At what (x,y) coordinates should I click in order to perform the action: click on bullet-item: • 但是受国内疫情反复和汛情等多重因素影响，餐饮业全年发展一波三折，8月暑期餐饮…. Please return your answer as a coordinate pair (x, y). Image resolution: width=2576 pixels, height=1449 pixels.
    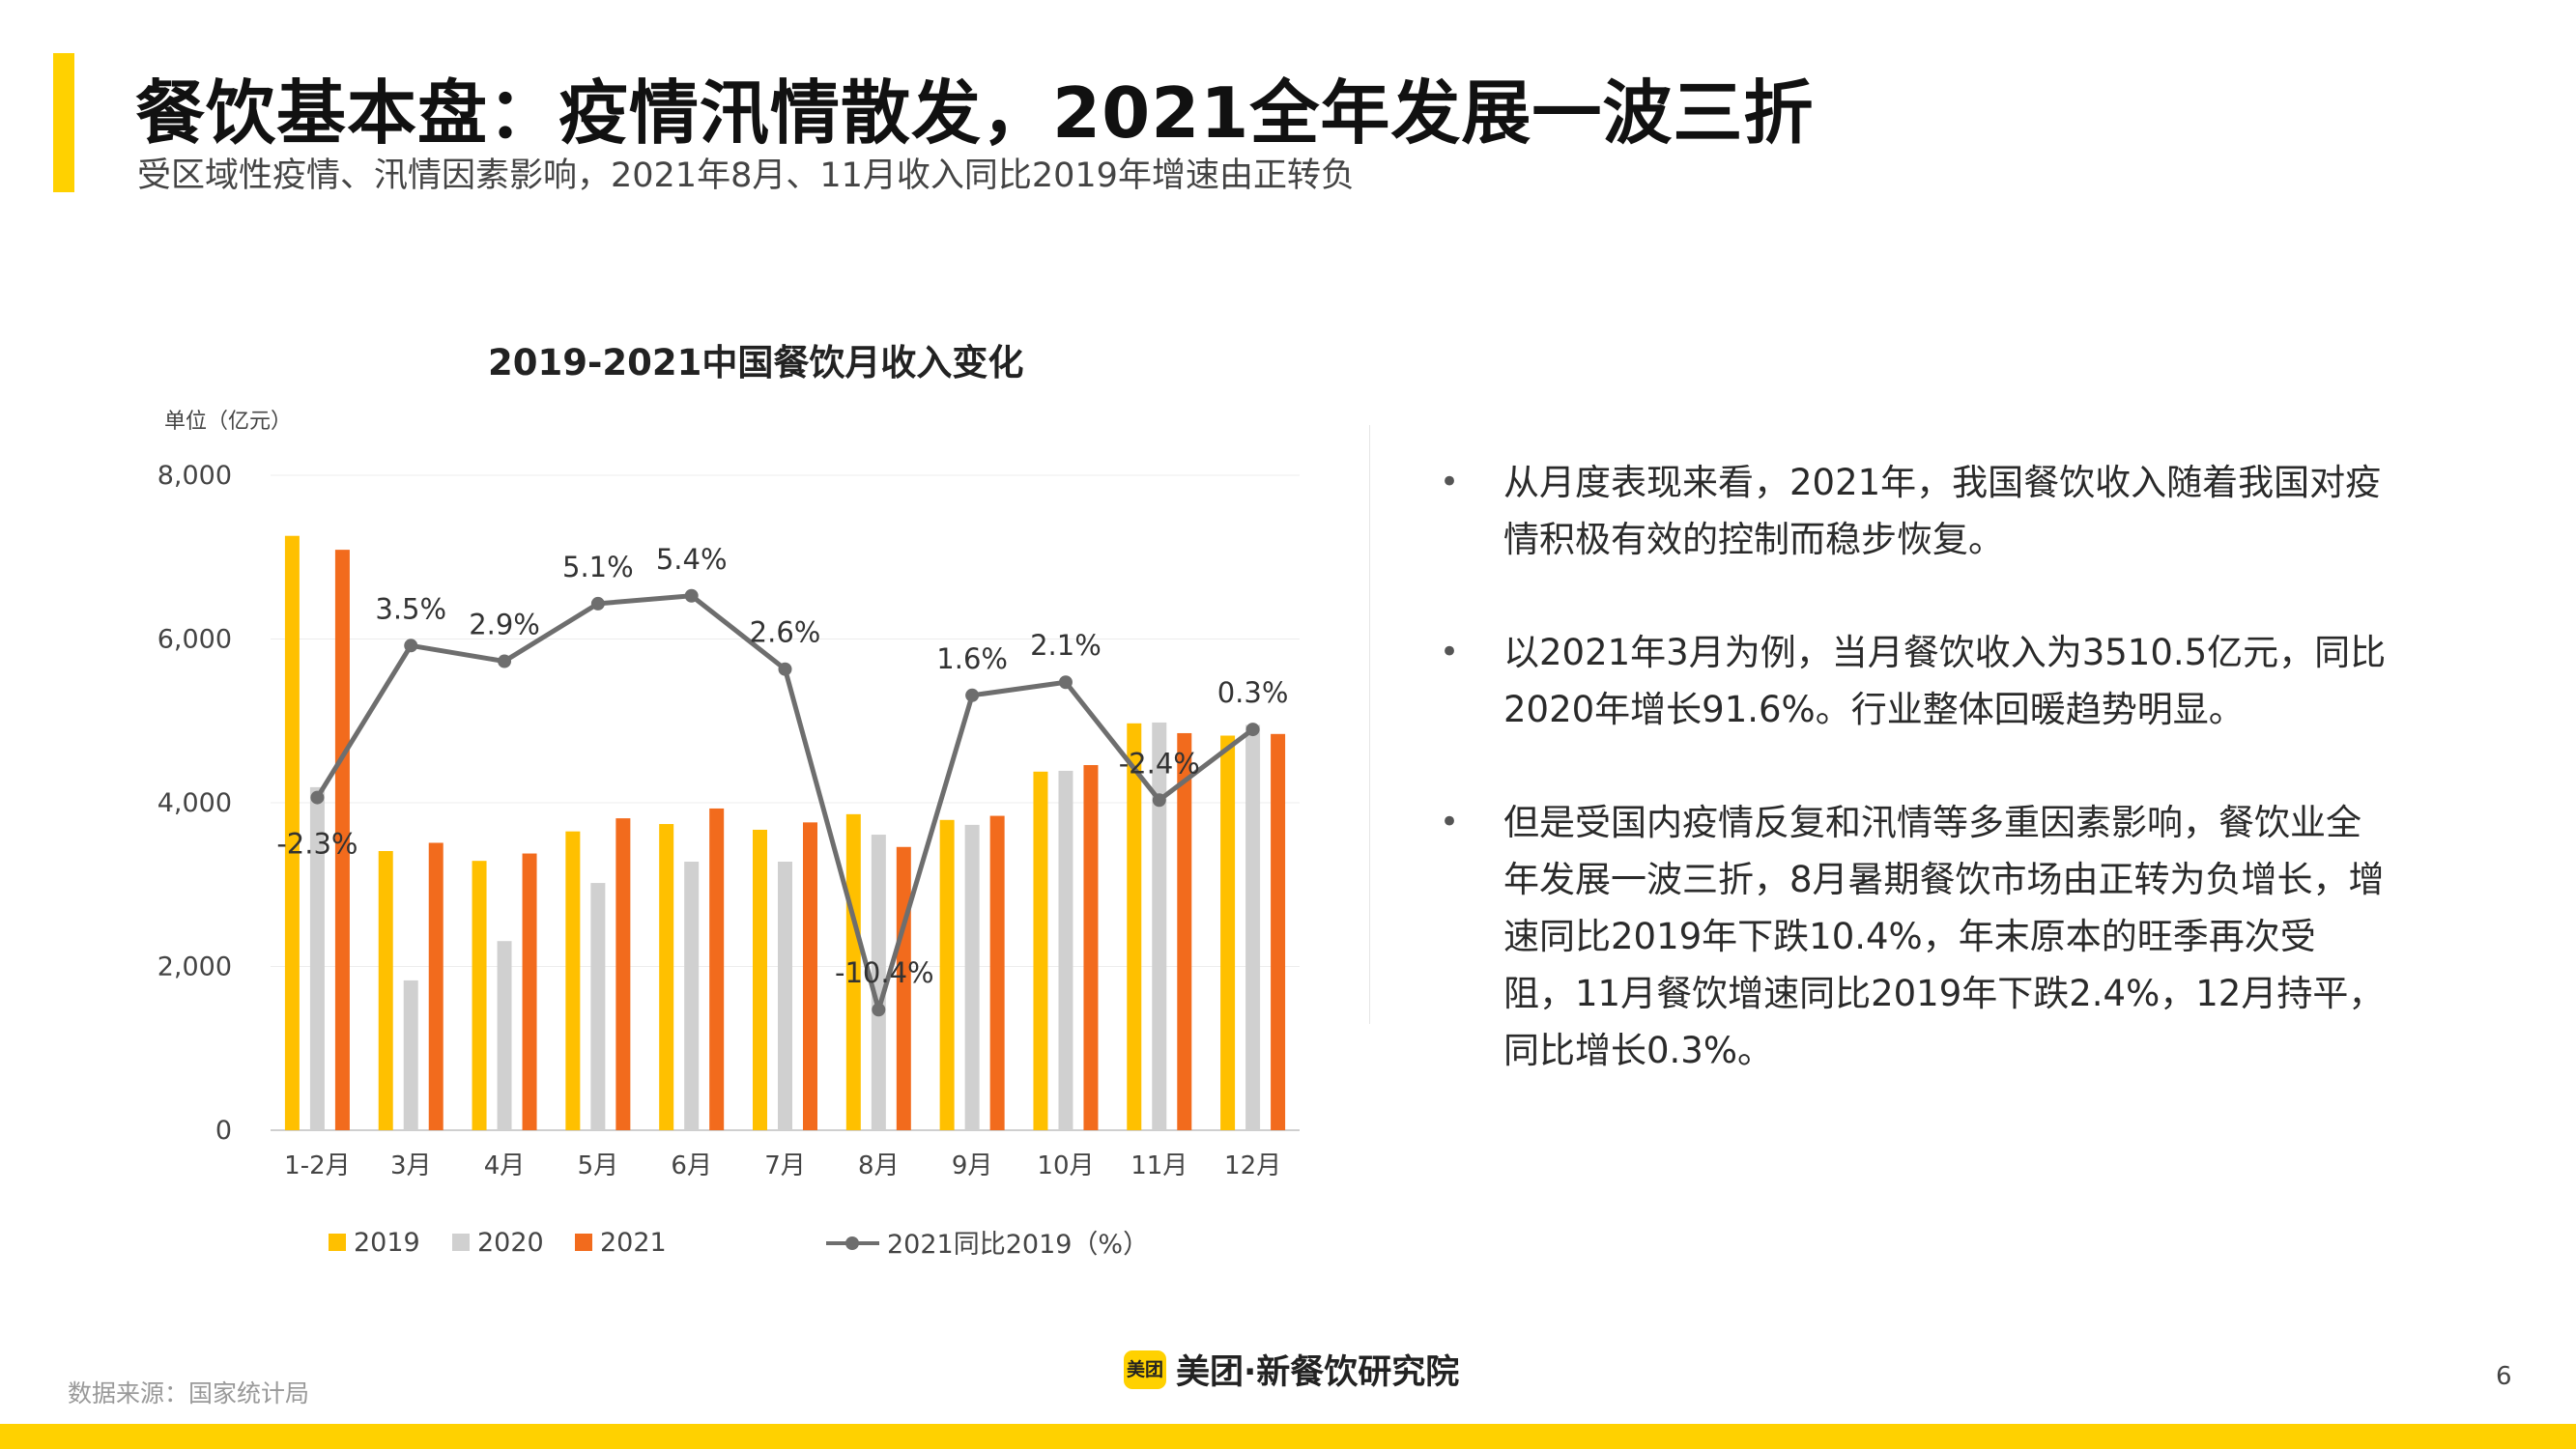
    Looking at the image, I should click on (1914, 936).